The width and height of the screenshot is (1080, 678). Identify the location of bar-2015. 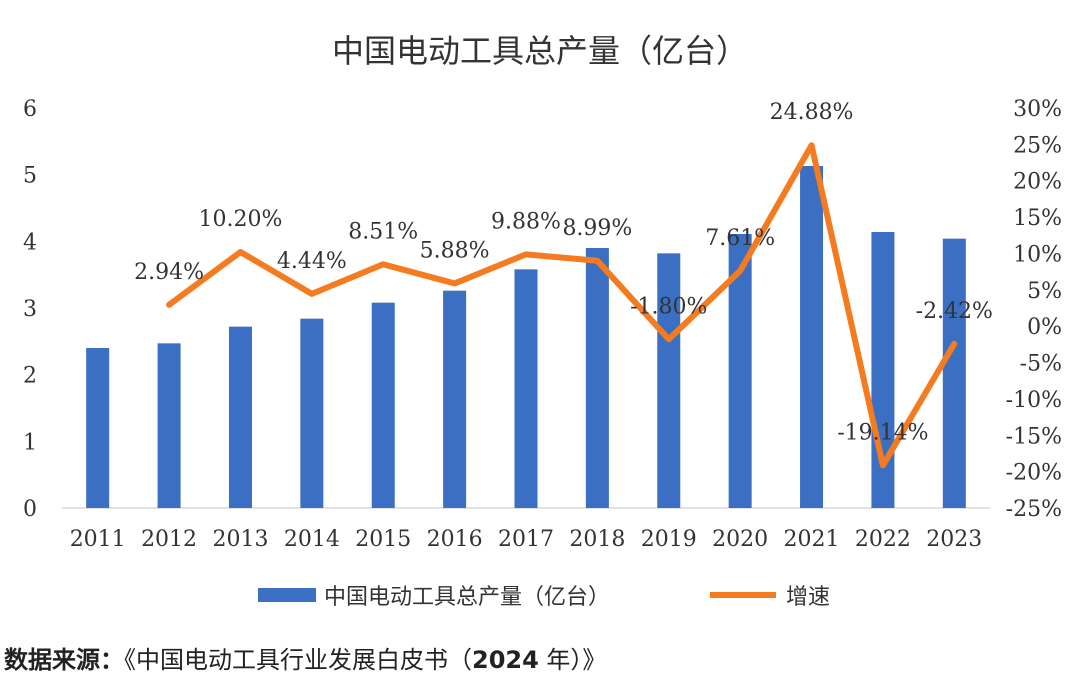
(383, 405).